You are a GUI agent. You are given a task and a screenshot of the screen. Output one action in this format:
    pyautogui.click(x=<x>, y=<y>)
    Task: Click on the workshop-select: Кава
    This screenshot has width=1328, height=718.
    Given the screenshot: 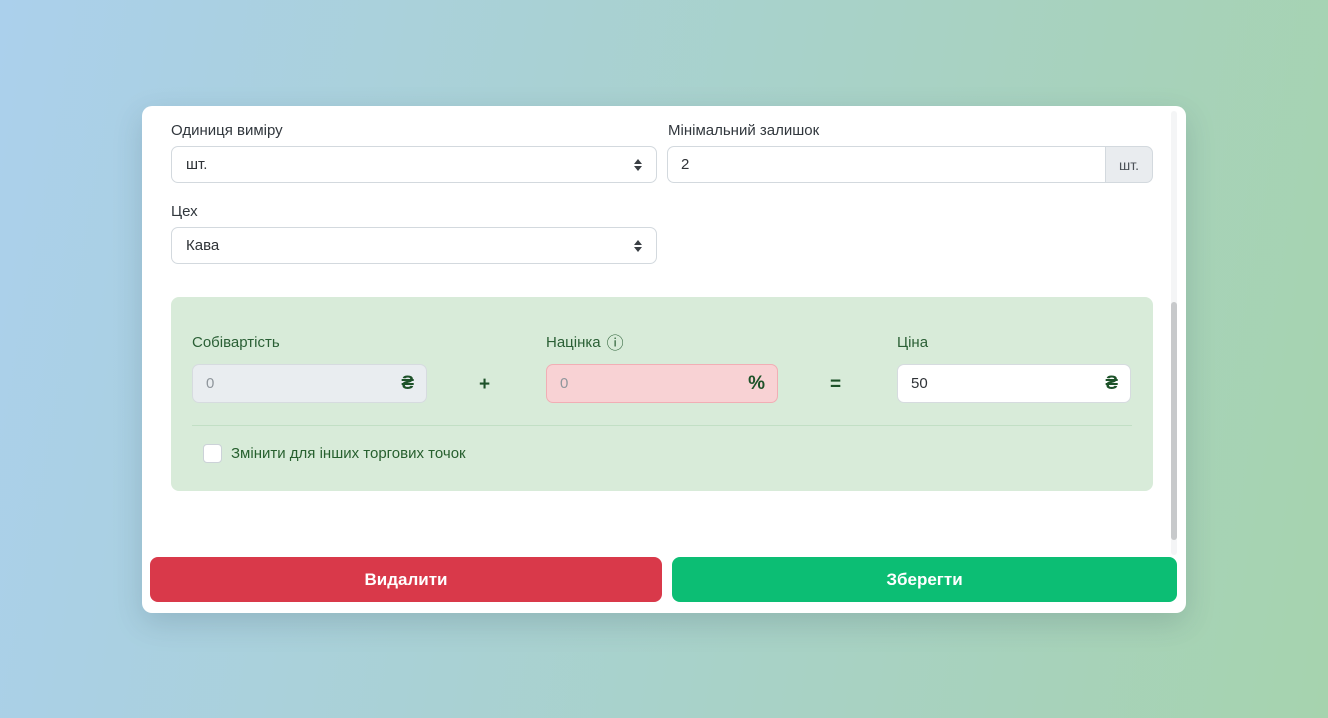 What is the action you would take?
    pyautogui.click(x=414, y=245)
    